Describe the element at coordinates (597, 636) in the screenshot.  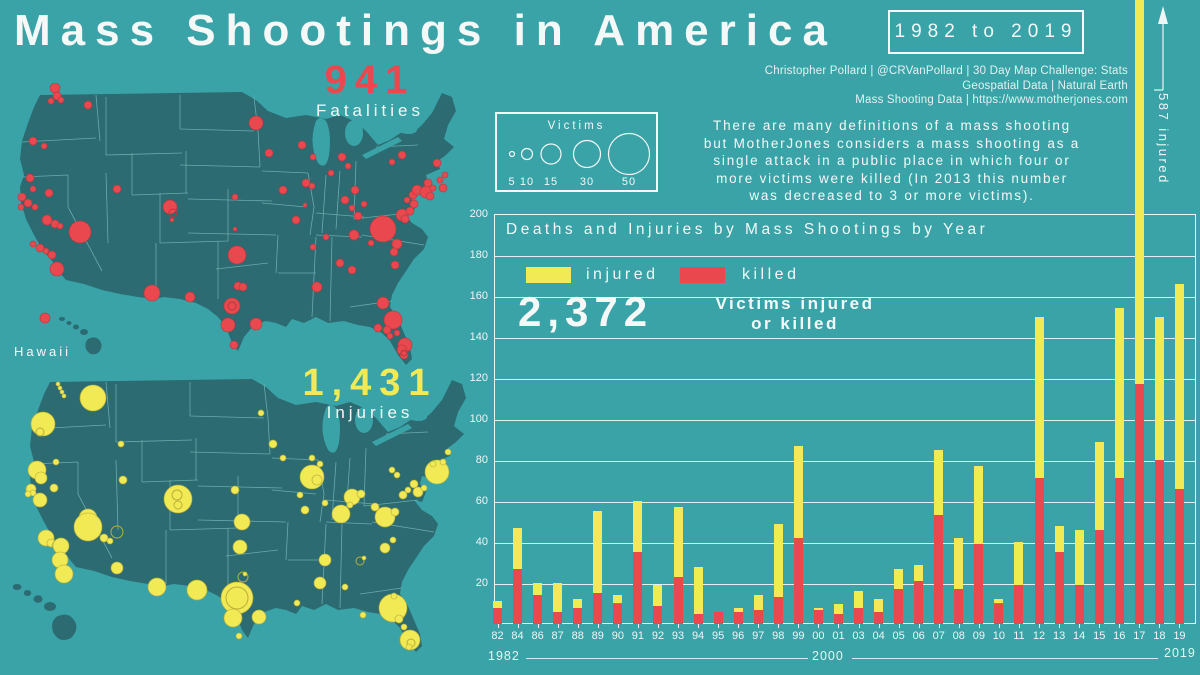
I see `x-tick-label-89: 89` at that location.